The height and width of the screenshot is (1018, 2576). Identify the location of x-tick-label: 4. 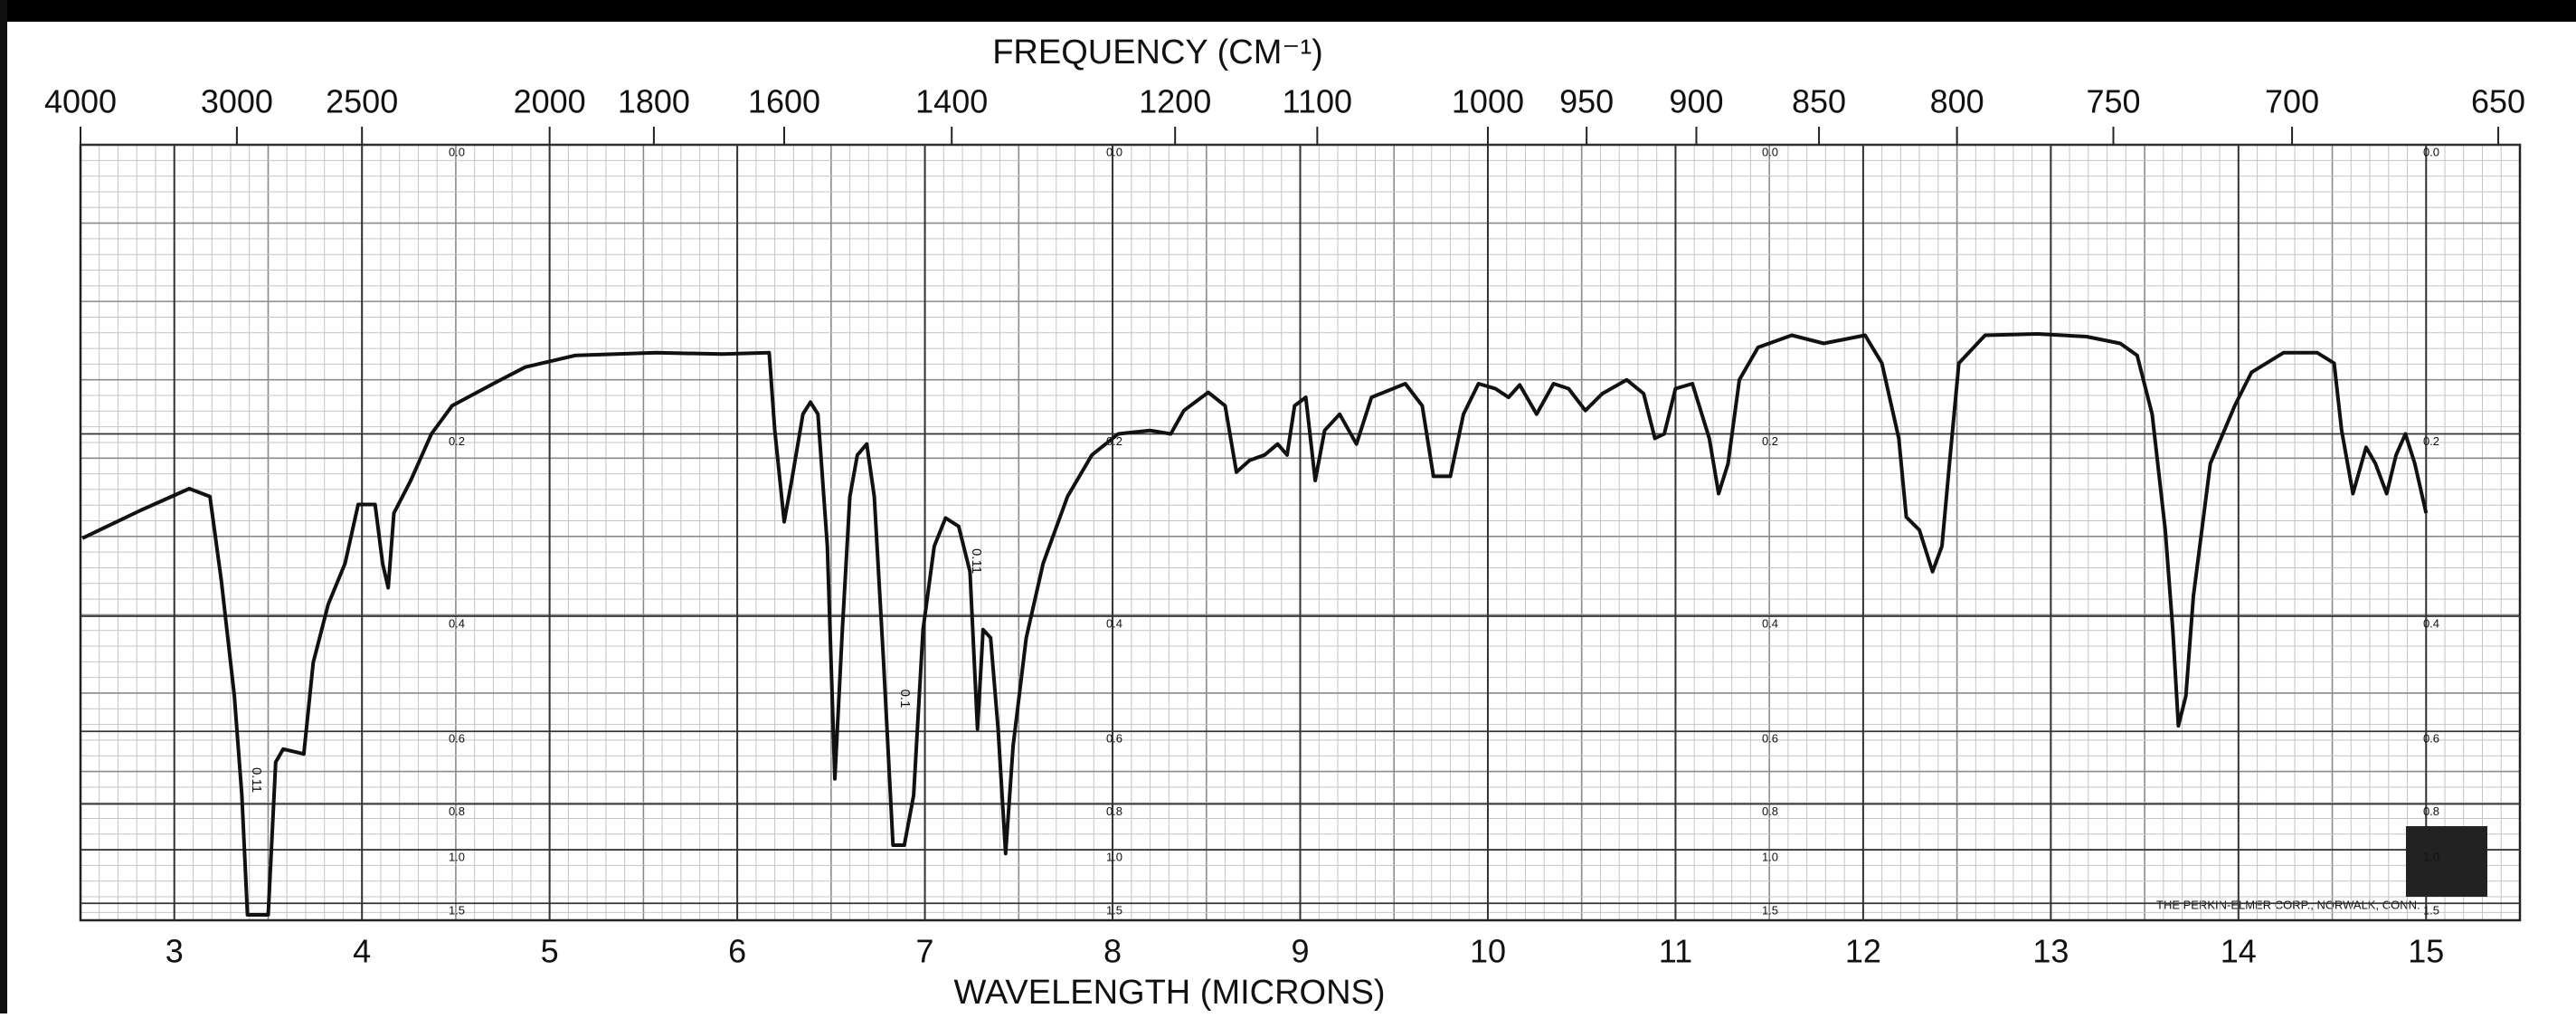
(362, 951).